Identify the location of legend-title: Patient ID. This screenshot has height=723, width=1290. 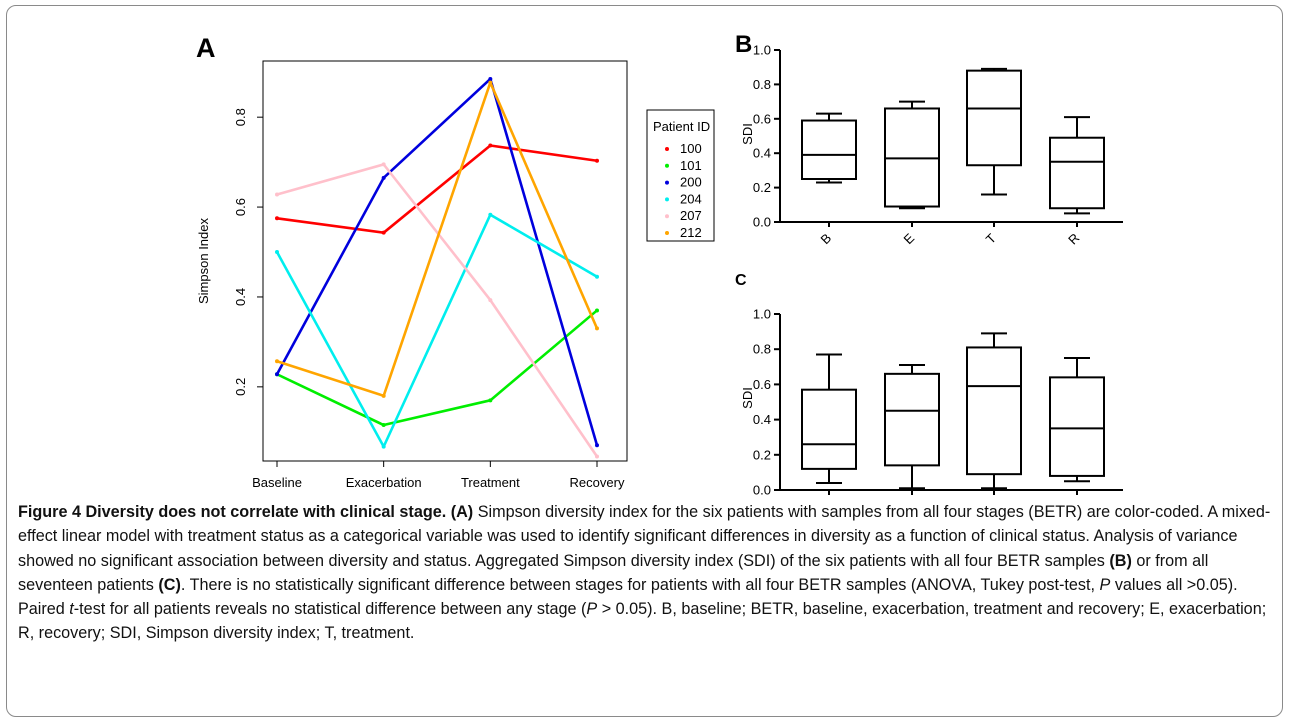
(681, 126).